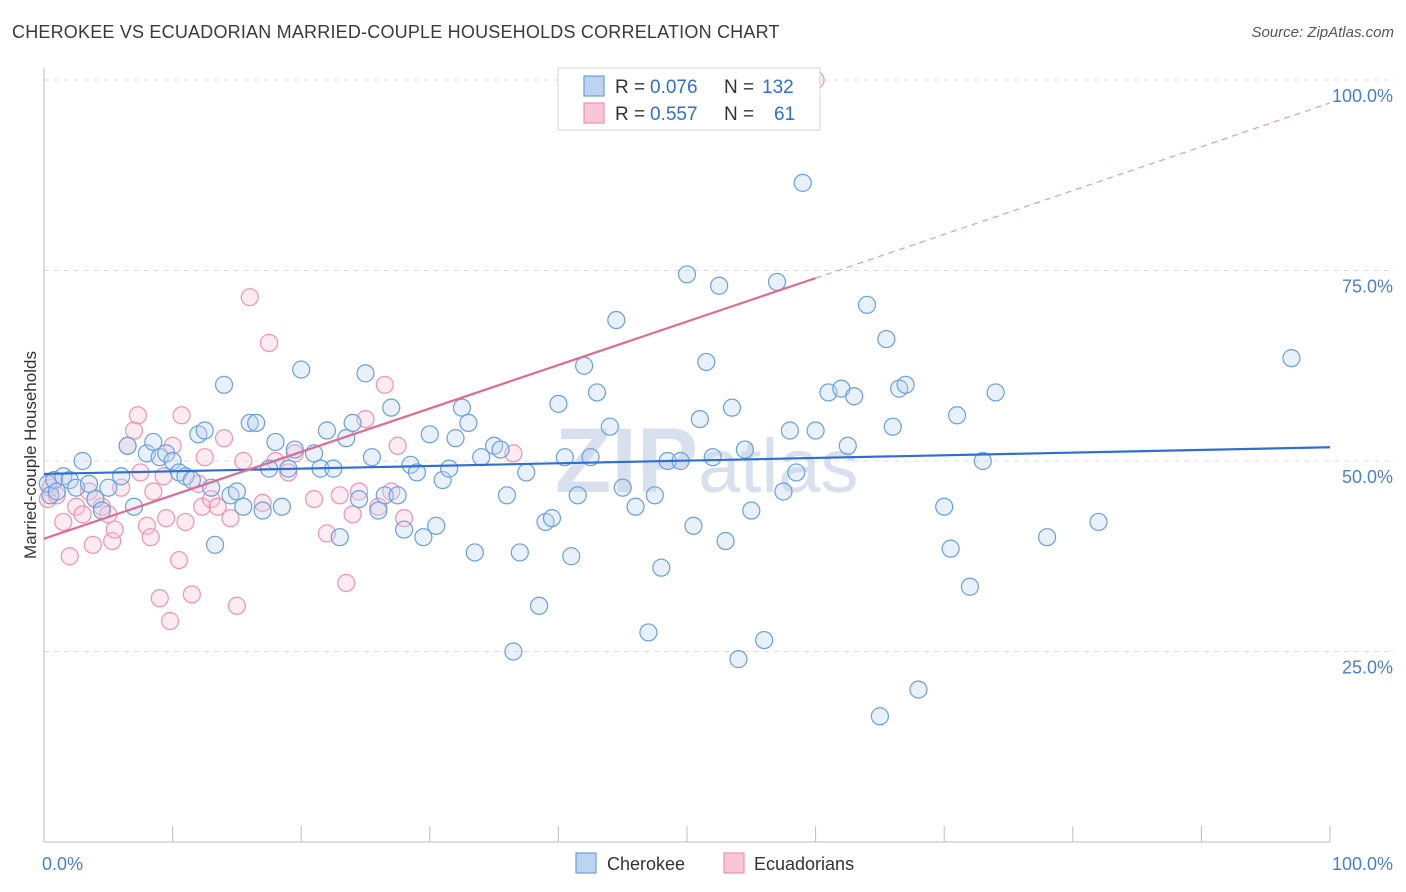 The width and height of the screenshot is (1406, 892). What do you see at coordinates (687, 461) in the screenshot?
I see `cherokee-trend-line` at bounding box center [687, 461].